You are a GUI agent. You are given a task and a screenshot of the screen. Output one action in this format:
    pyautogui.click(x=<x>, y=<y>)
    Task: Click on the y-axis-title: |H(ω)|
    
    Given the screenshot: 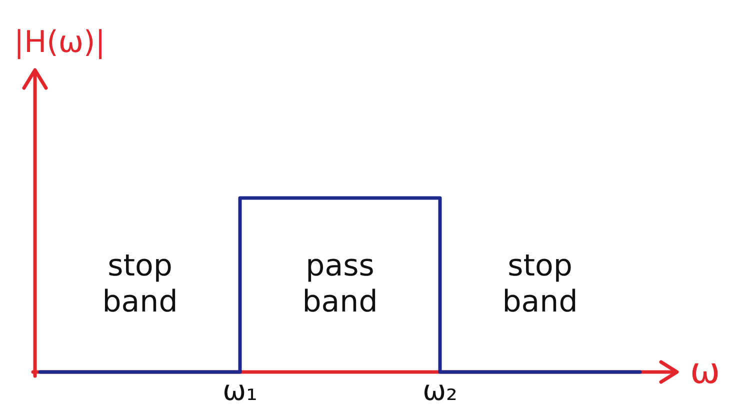 What is the action you would take?
    pyautogui.click(x=60, y=42)
    